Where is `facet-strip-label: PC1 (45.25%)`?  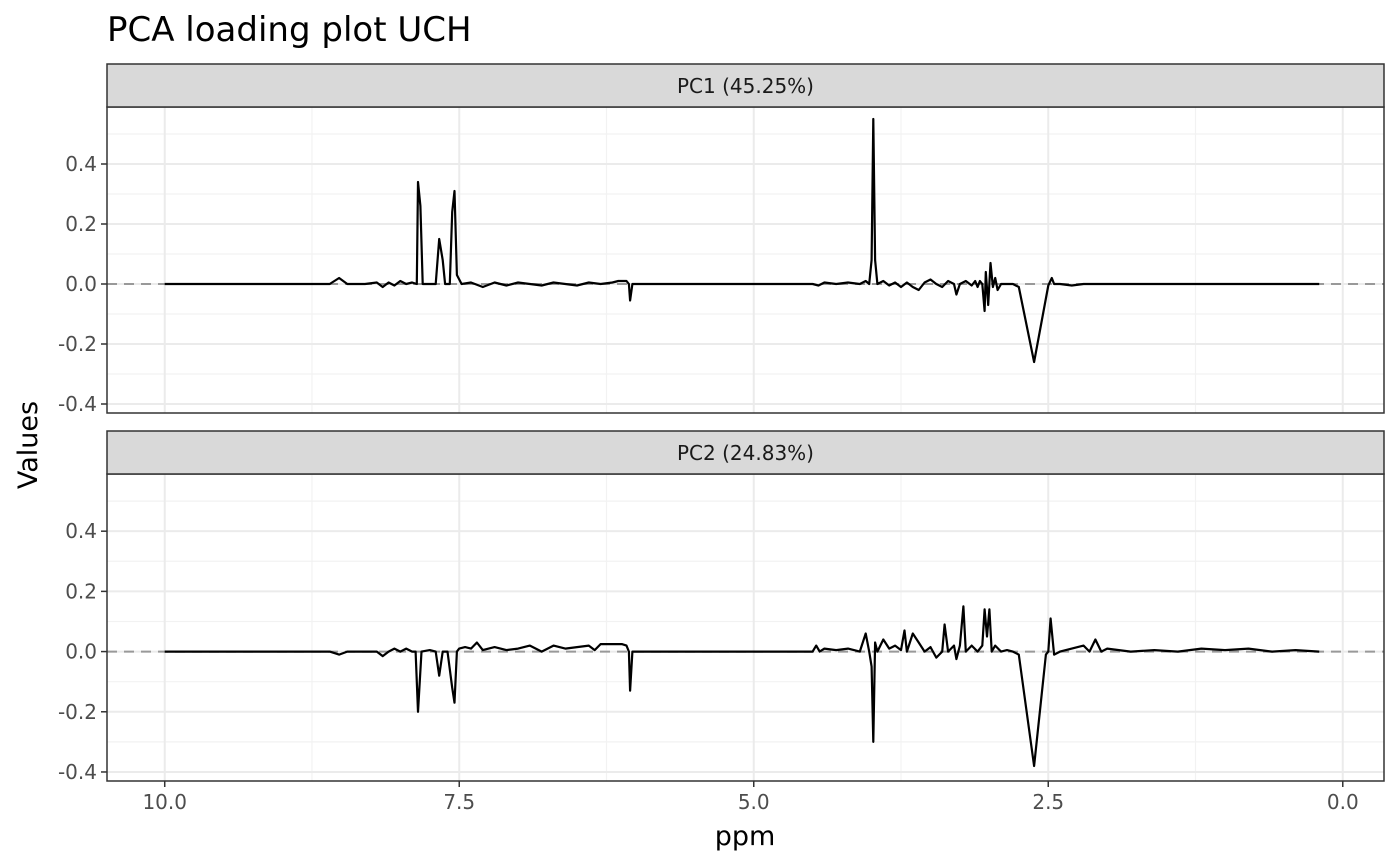
facet-strip-label: PC1 (45.25%) is located at coordinates (745, 86).